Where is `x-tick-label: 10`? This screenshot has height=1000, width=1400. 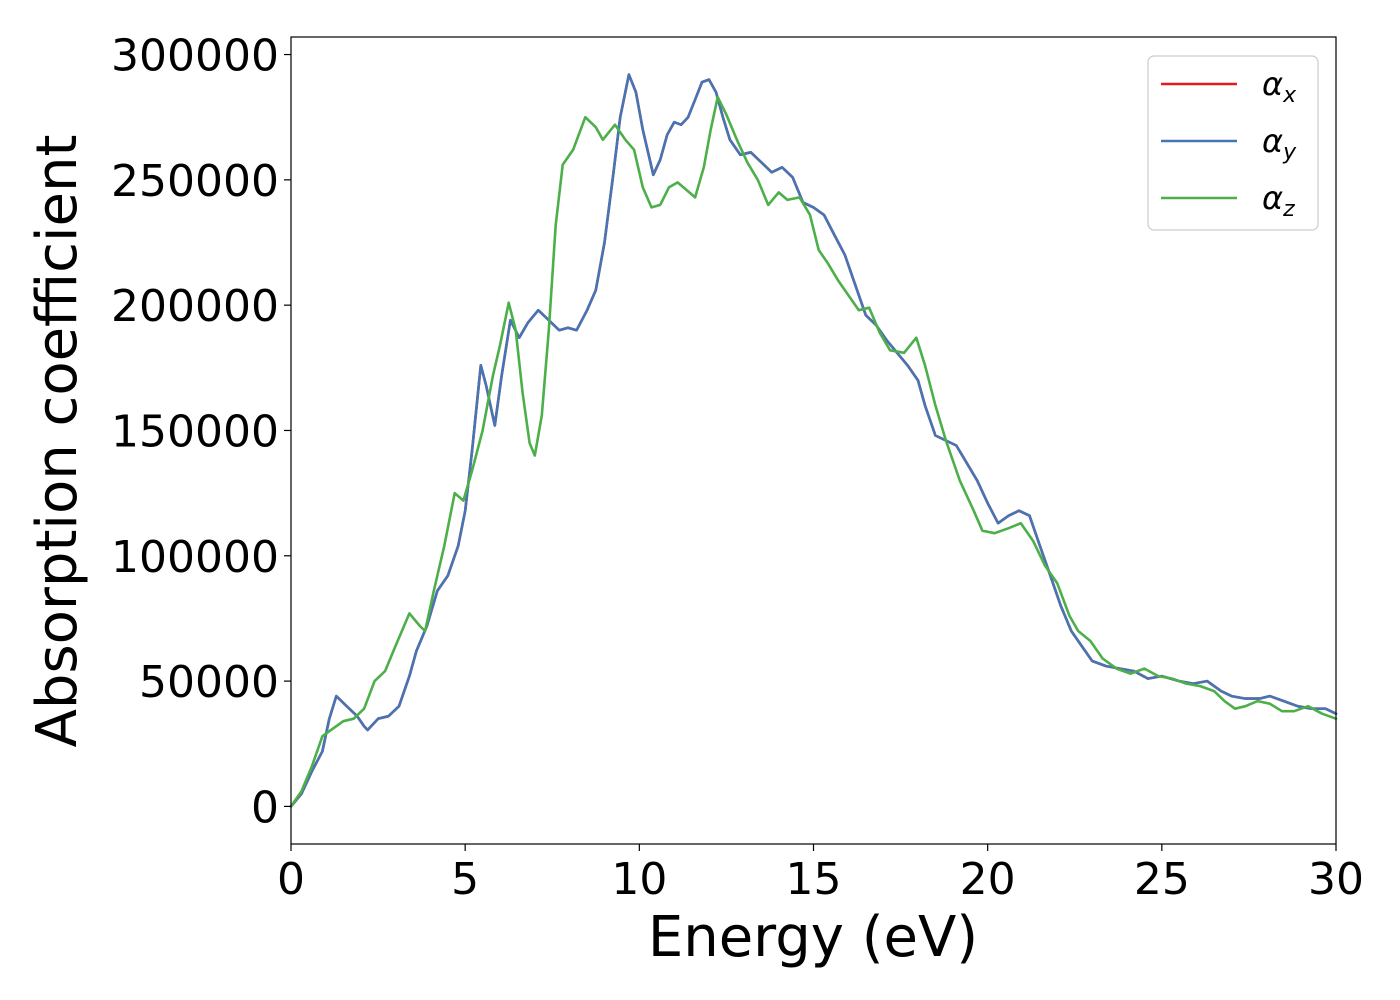
x-tick-label: 10 is located at coordinates (639, 879).